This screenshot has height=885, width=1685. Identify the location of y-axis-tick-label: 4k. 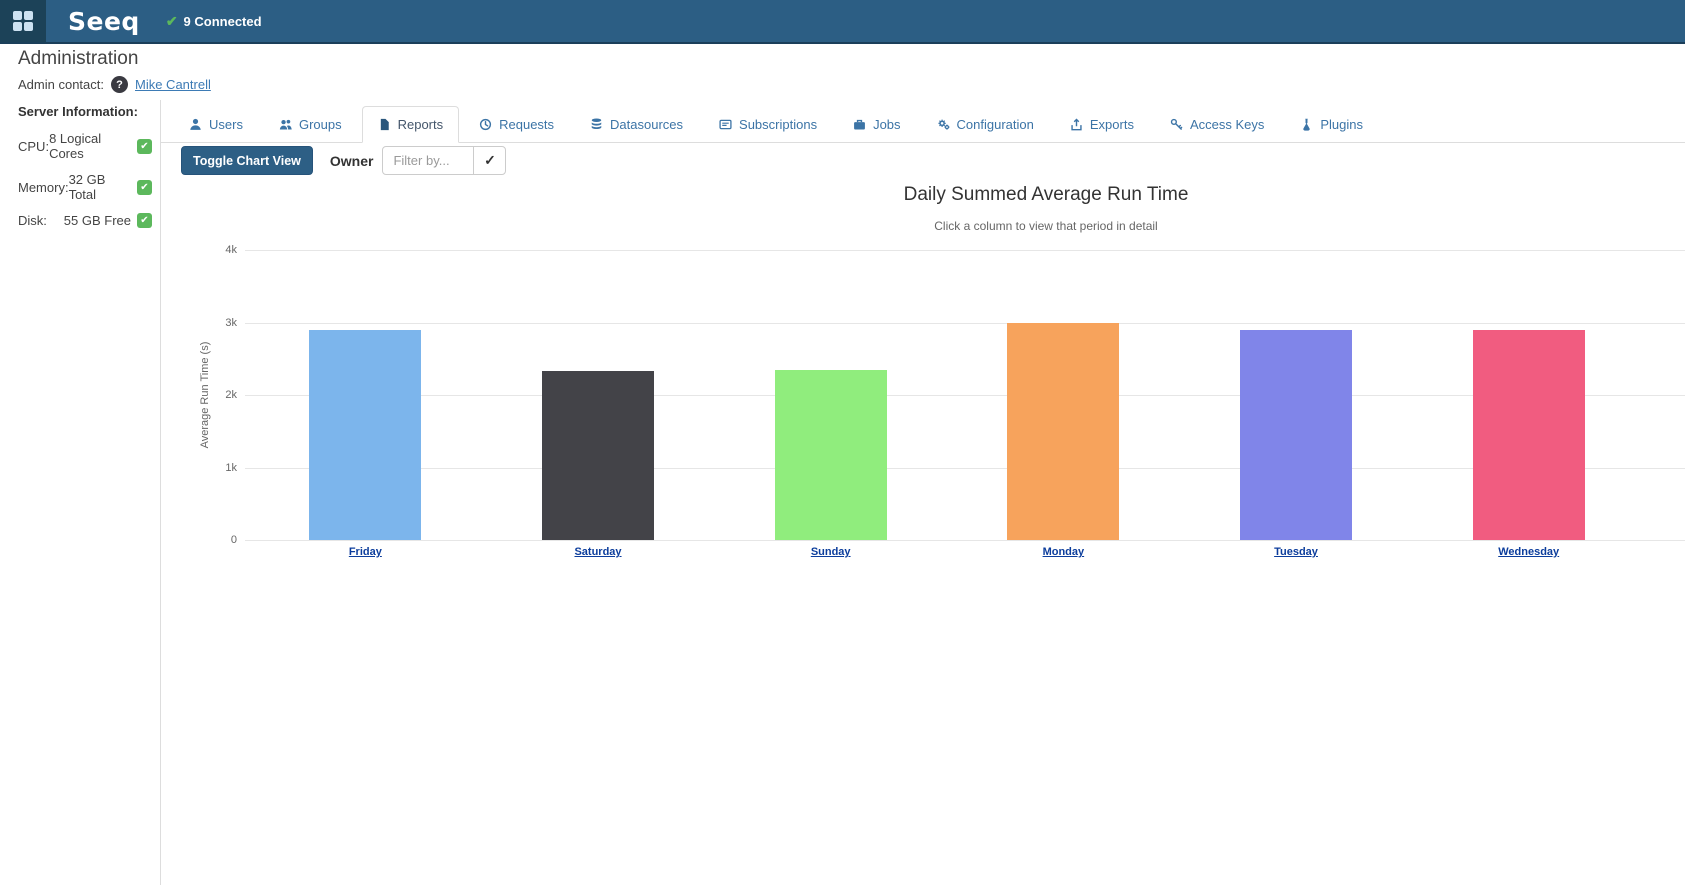
(231, 250).